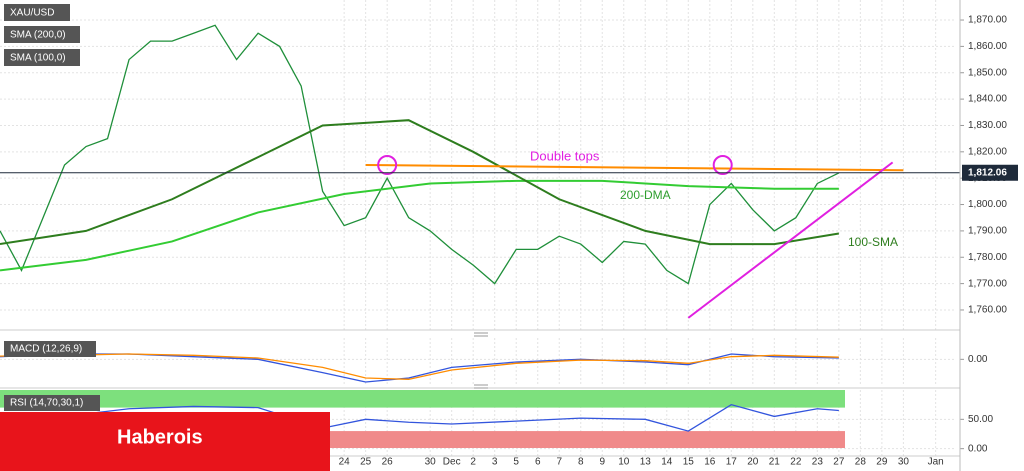 This screenshot has width=1024, height=471. Describe the element at coordinates (987, 125) in the screenshot. I see `y-tick-label: 1,830.00` at that location.